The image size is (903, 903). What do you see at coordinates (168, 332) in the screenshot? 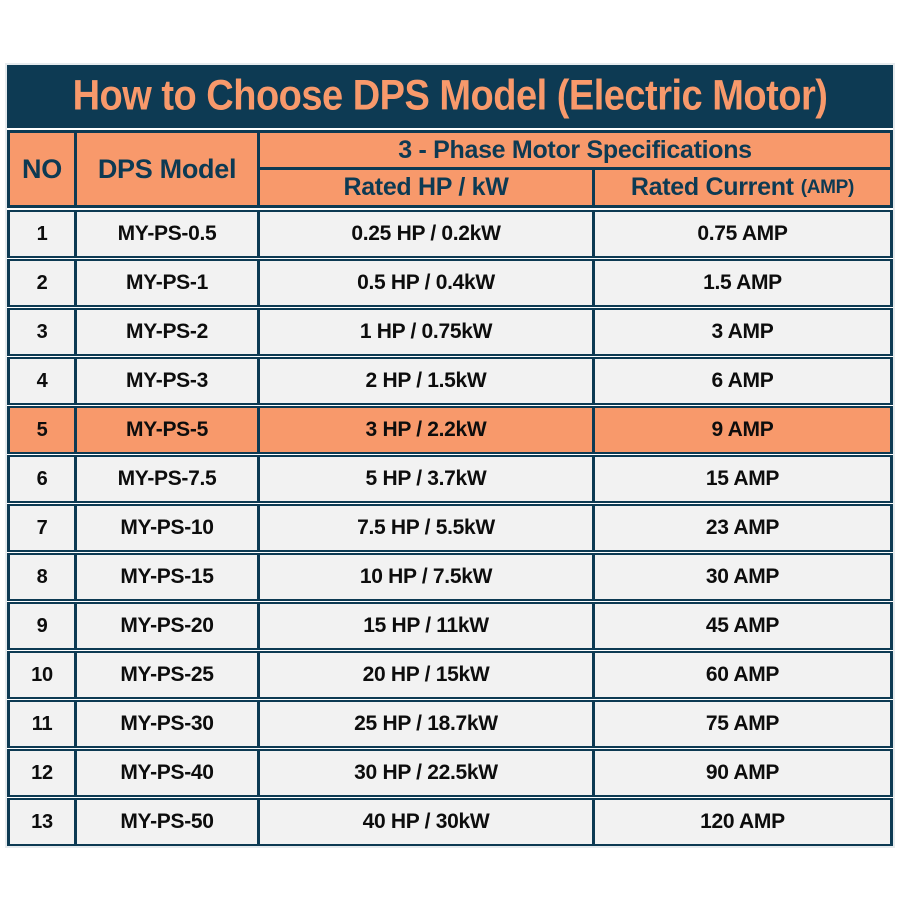
I see `row-model-cell: MY-PS-2` at bounding box center [168, 332].